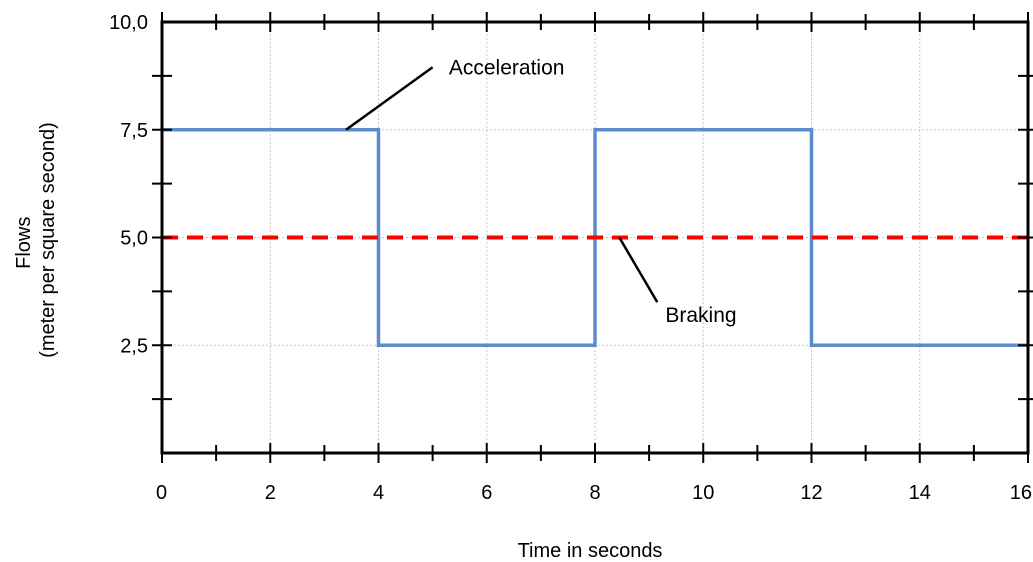 This screenshot has width=1033, height=562. Describe the element at coordinates (134, 131) in the screenshot. I see `y-tick-label: 7,5` at that location.